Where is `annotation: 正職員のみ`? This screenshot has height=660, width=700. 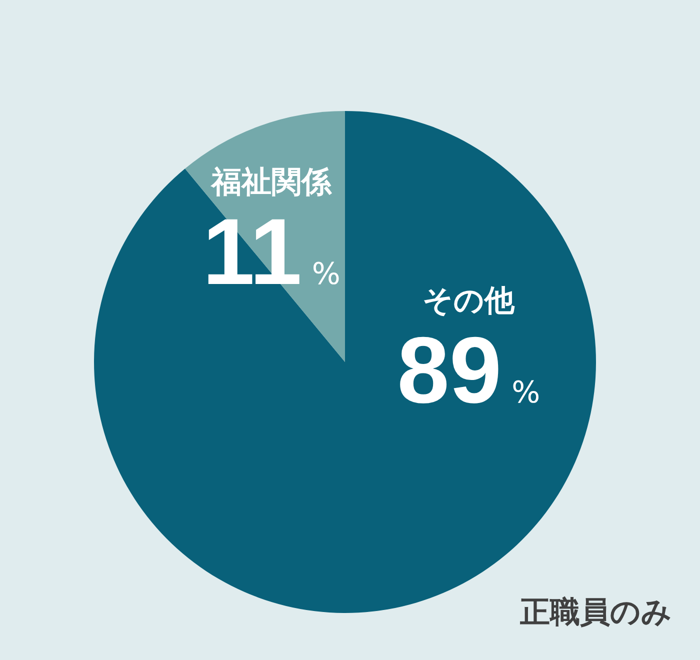
annotation: 正職員のみ is located at coordinates (596, 612).